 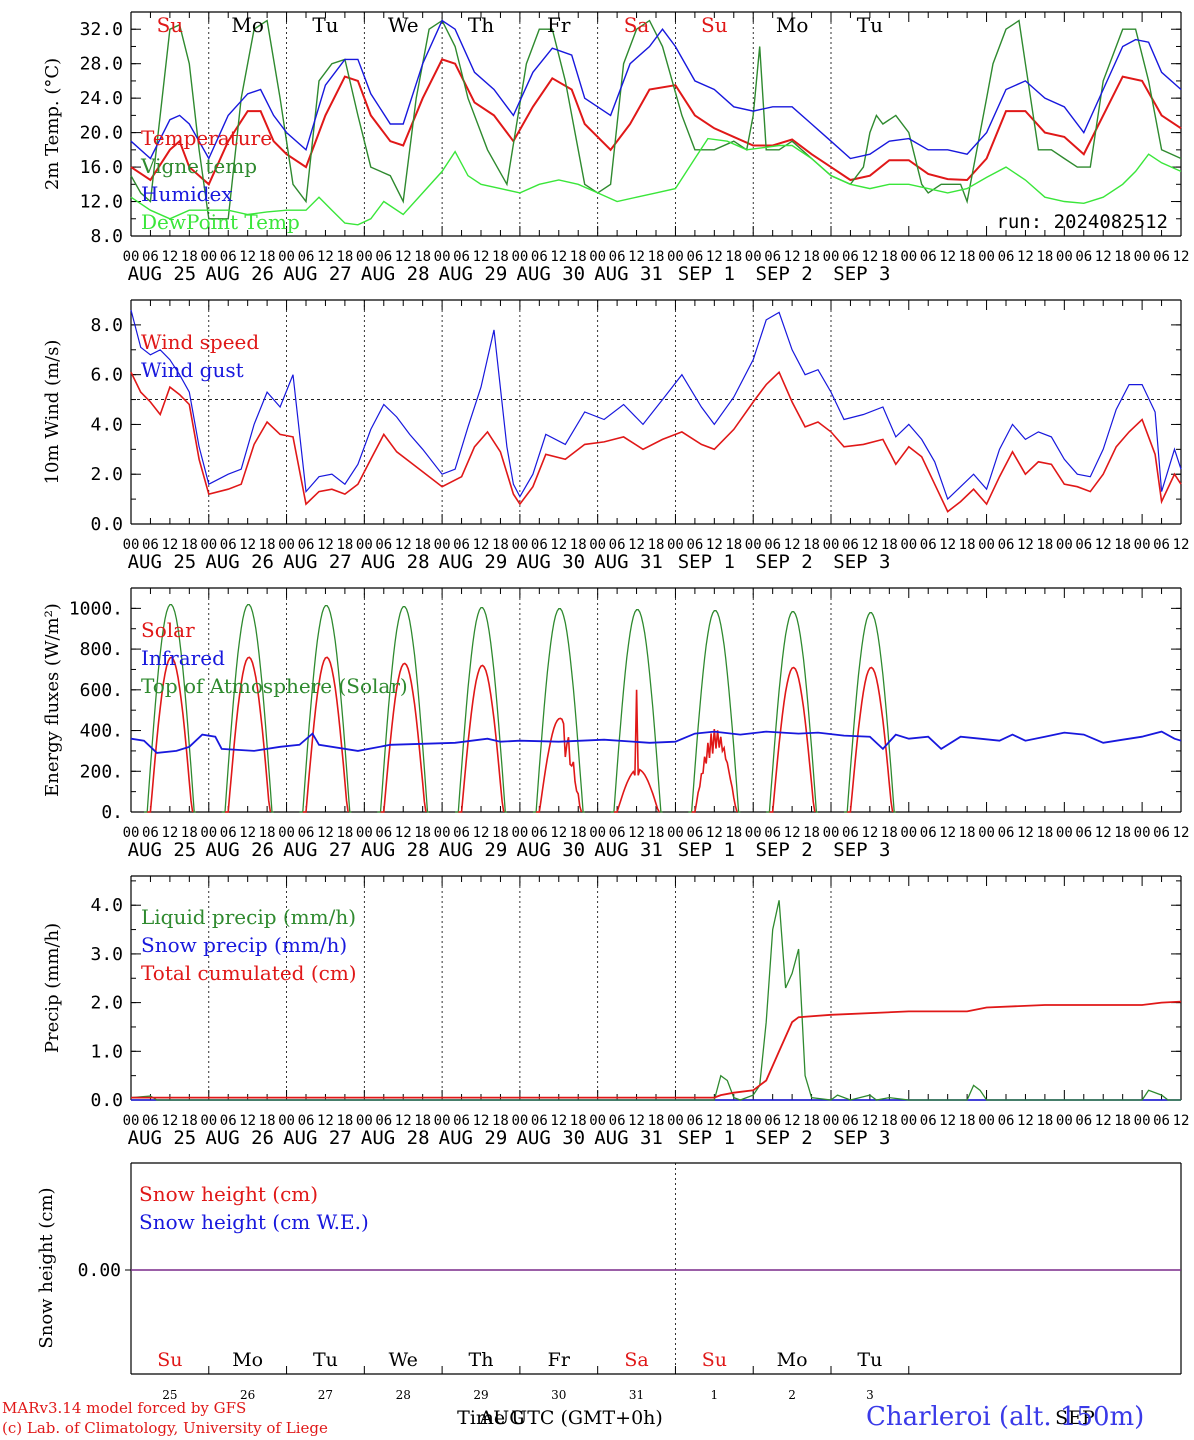 I want to click on run-label: run: 2024082512, so click(x=1082, y=222).